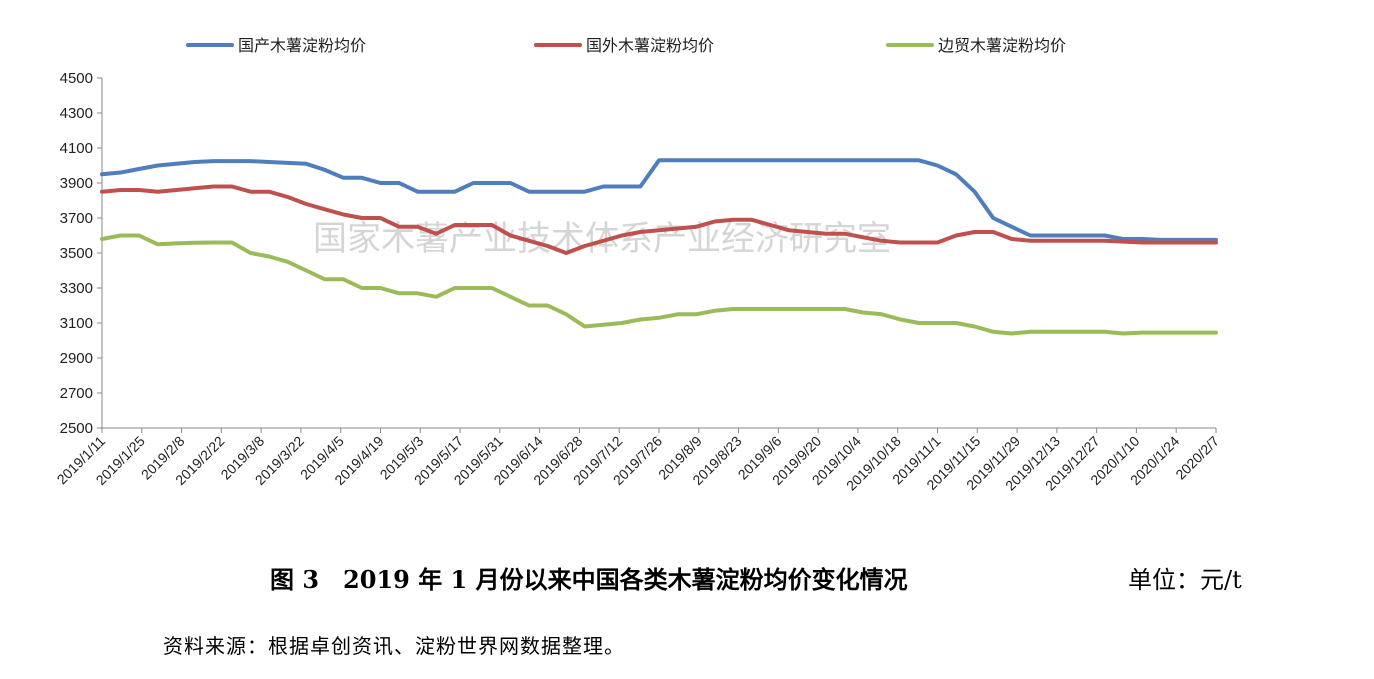 This screenshot has height=679, width=1374. Describe the element at coordinates (76, 393) in the screenshot. I see `y-tick-label: 2700` at that location.